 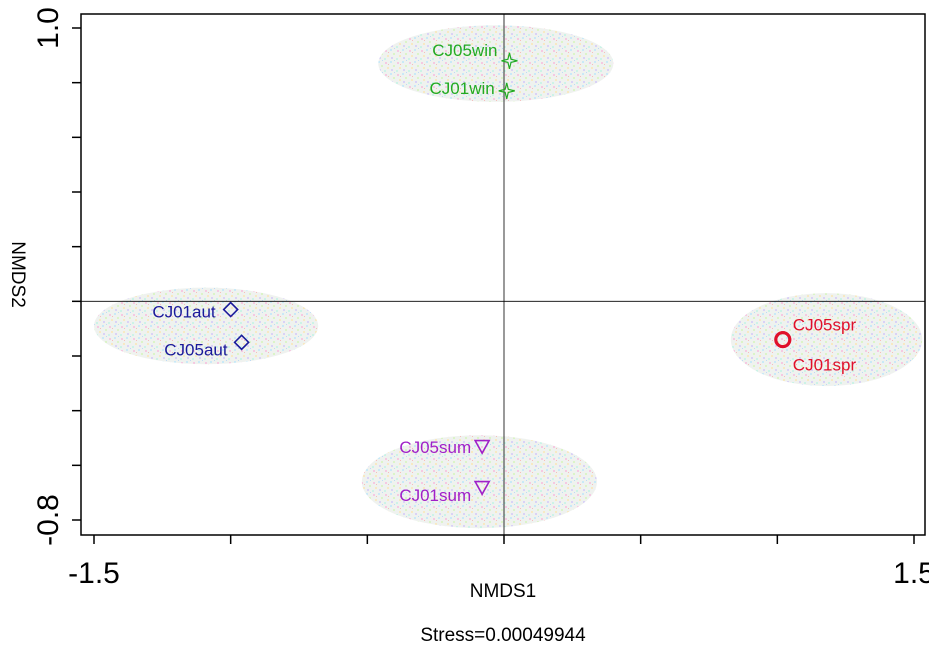 What do you see at coordinates (435, 447) in the screenshot?
I see `point-label-CJ05sum: CJ05sum` at bounding box center [435, 447].